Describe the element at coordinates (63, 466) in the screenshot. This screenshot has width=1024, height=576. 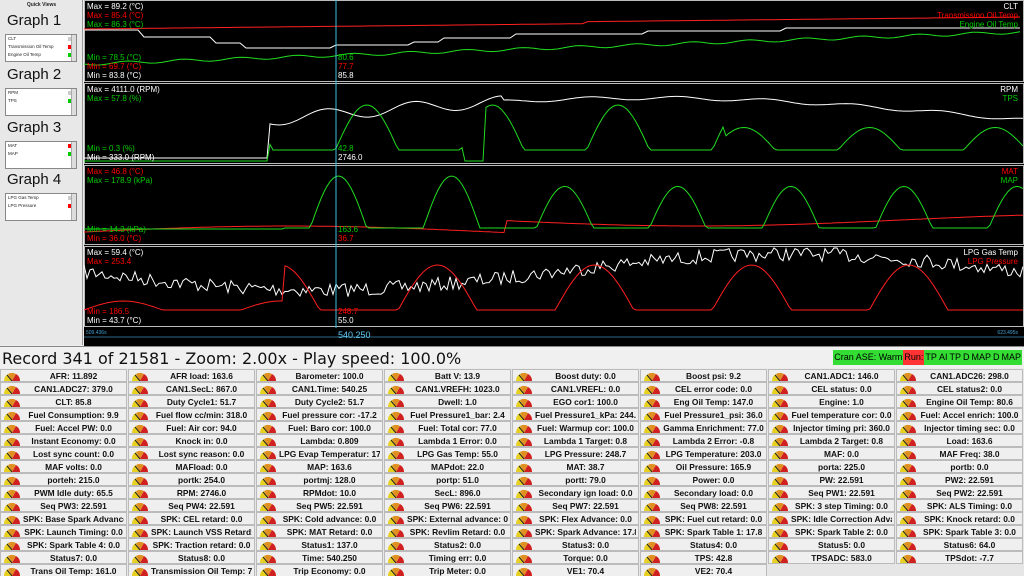
I see `gauge-readout: MAF volts: 0.0` at that location.